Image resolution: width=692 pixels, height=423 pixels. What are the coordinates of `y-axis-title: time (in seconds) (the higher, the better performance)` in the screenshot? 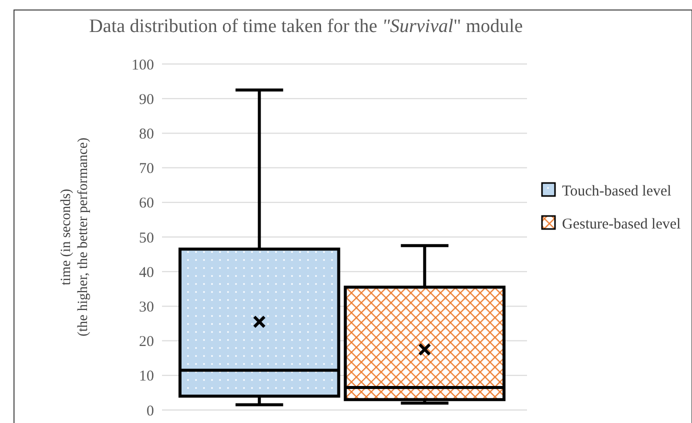 It's located at (75, 236).